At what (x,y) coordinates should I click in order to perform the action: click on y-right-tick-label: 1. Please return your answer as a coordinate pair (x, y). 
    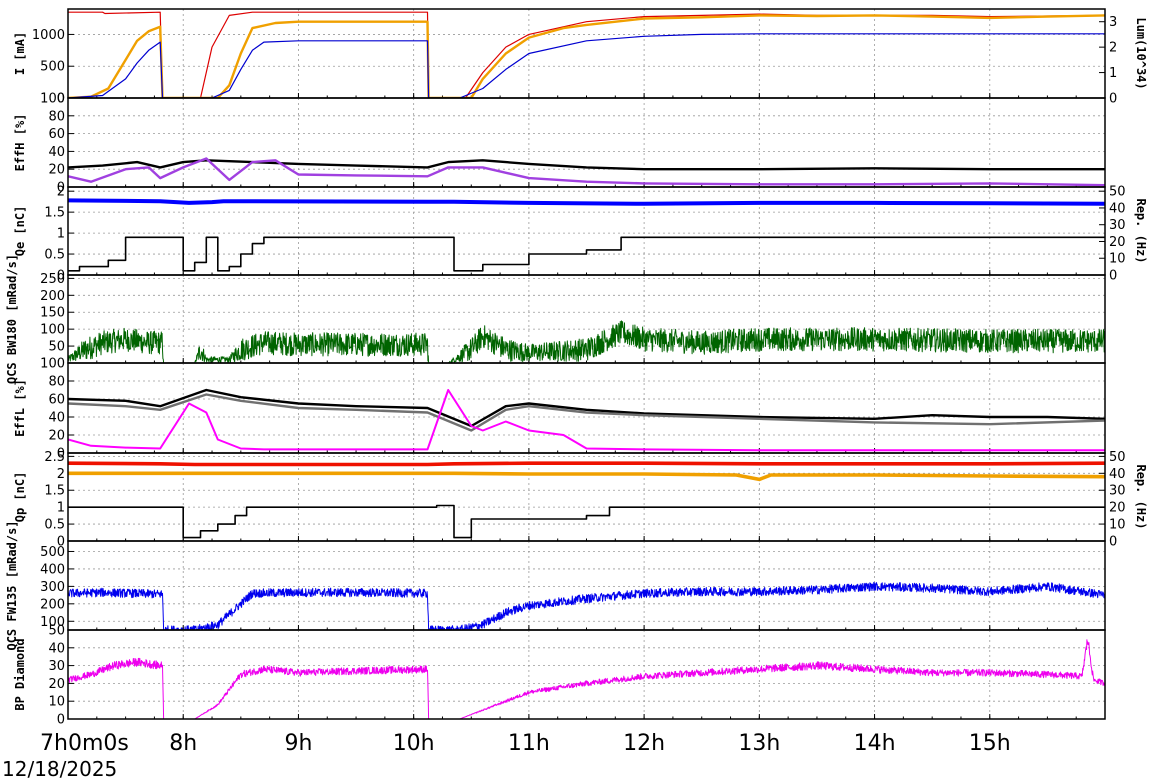
    Looking at the image, I should click on (1113, 73).